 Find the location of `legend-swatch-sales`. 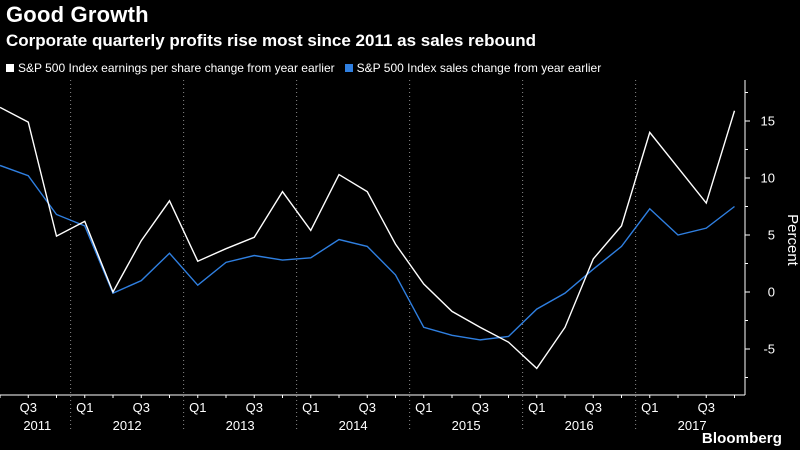

legend-swatch-sales is located at coordinates (348, 68).